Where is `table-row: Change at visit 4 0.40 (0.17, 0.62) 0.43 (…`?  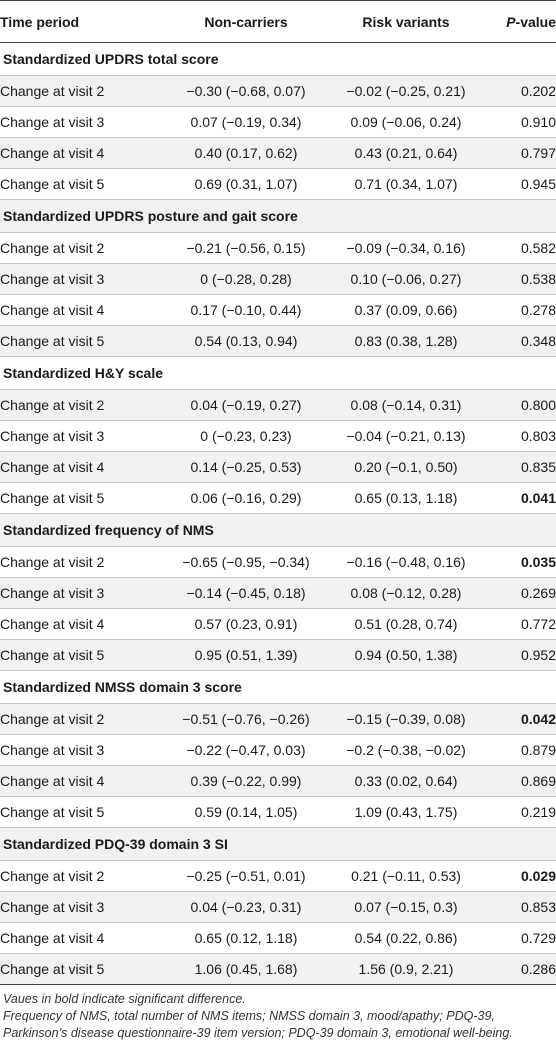 table-row: Change at visit 4 0.40 (0.17, 0.62) 0.43 (… is located at coordinates (278, 153).